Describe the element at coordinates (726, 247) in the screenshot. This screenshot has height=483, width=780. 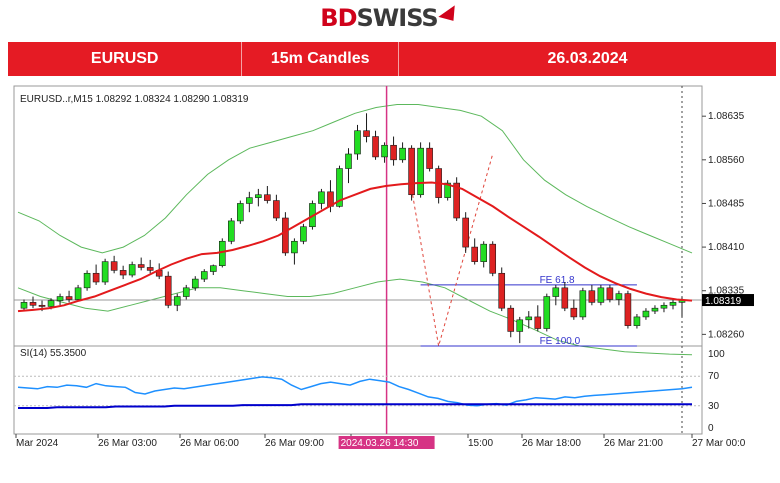
I see `price-tick-label: 1.08410` at that location.